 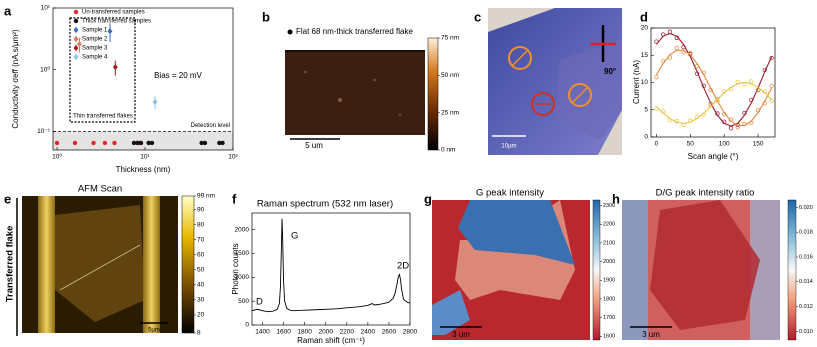 I want to click on panel-label: b, so click(x=266, y=16).